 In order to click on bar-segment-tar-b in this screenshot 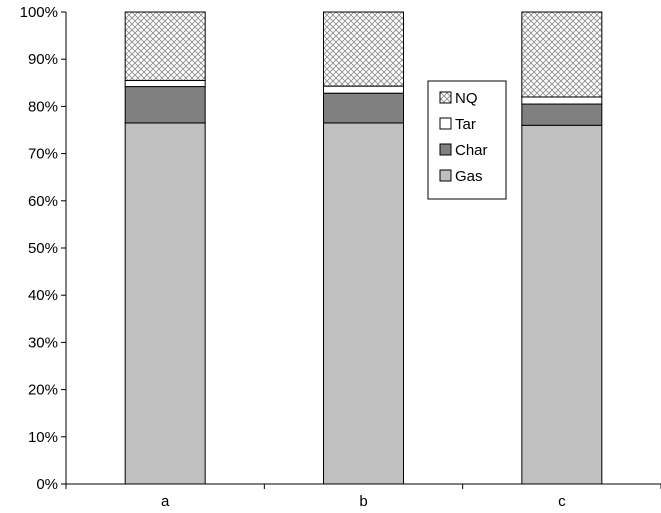, I will do `click(363, 89)`.